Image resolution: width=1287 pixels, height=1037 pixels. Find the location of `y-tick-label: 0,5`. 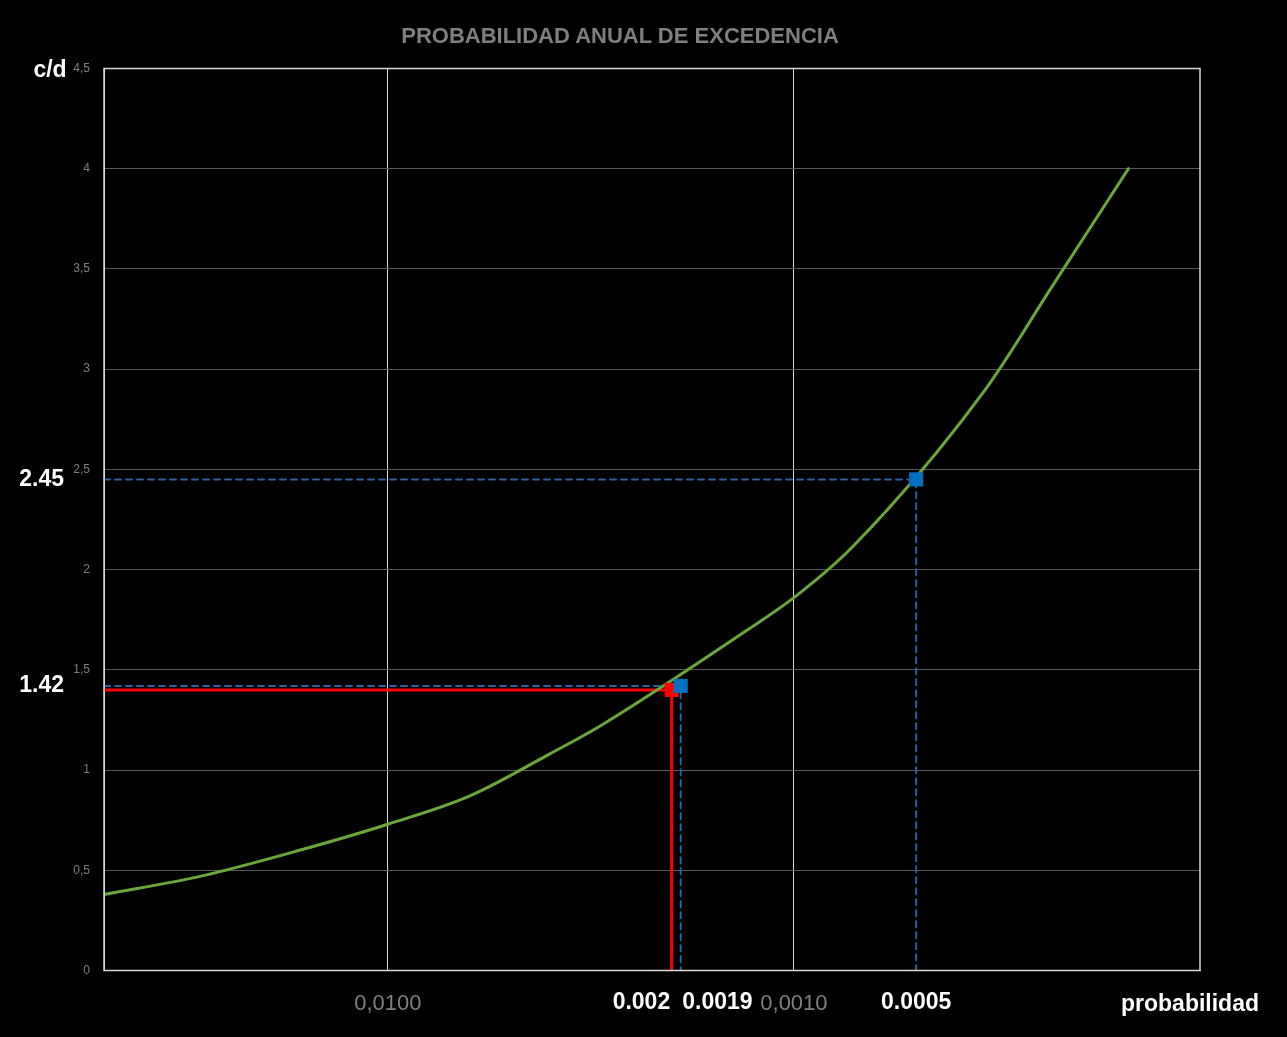

y-tick-label: 0,5 is located at coordinates (82, 869).